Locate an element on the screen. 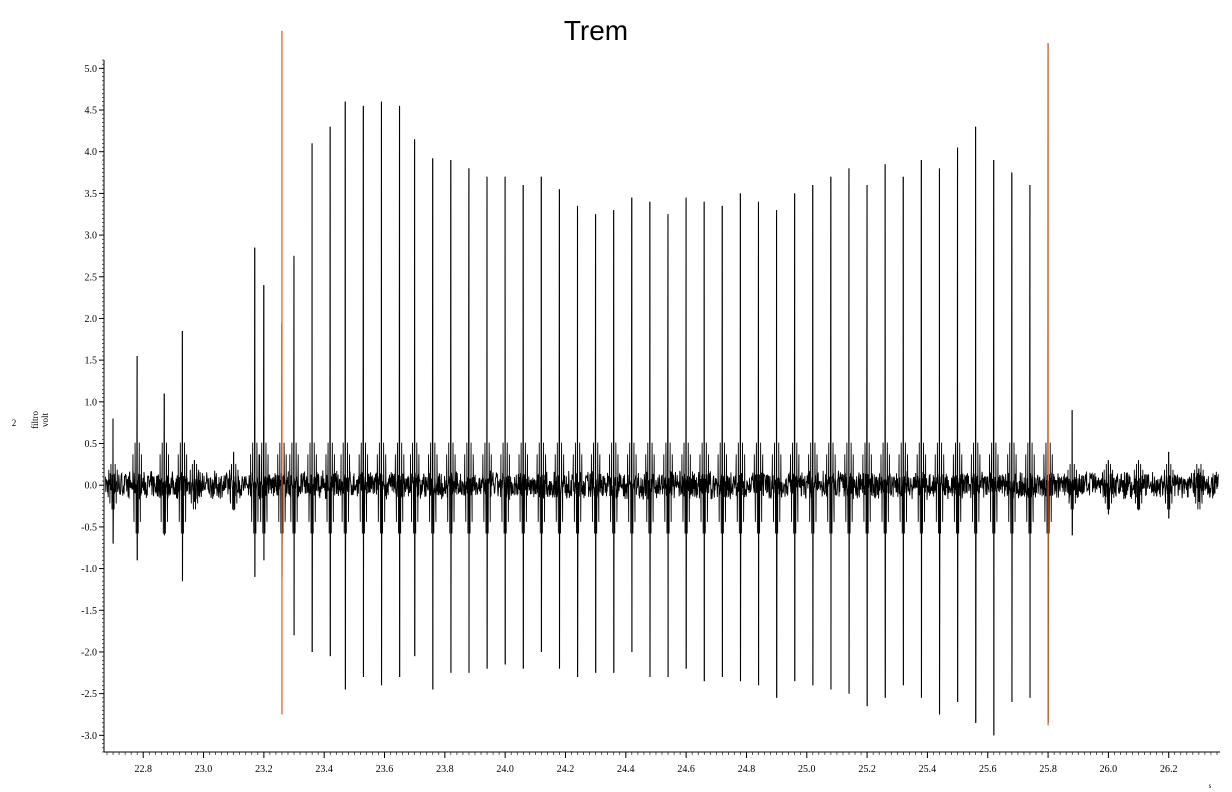  x-tick-label: 26.0 is located at coordinates (1109, 769).